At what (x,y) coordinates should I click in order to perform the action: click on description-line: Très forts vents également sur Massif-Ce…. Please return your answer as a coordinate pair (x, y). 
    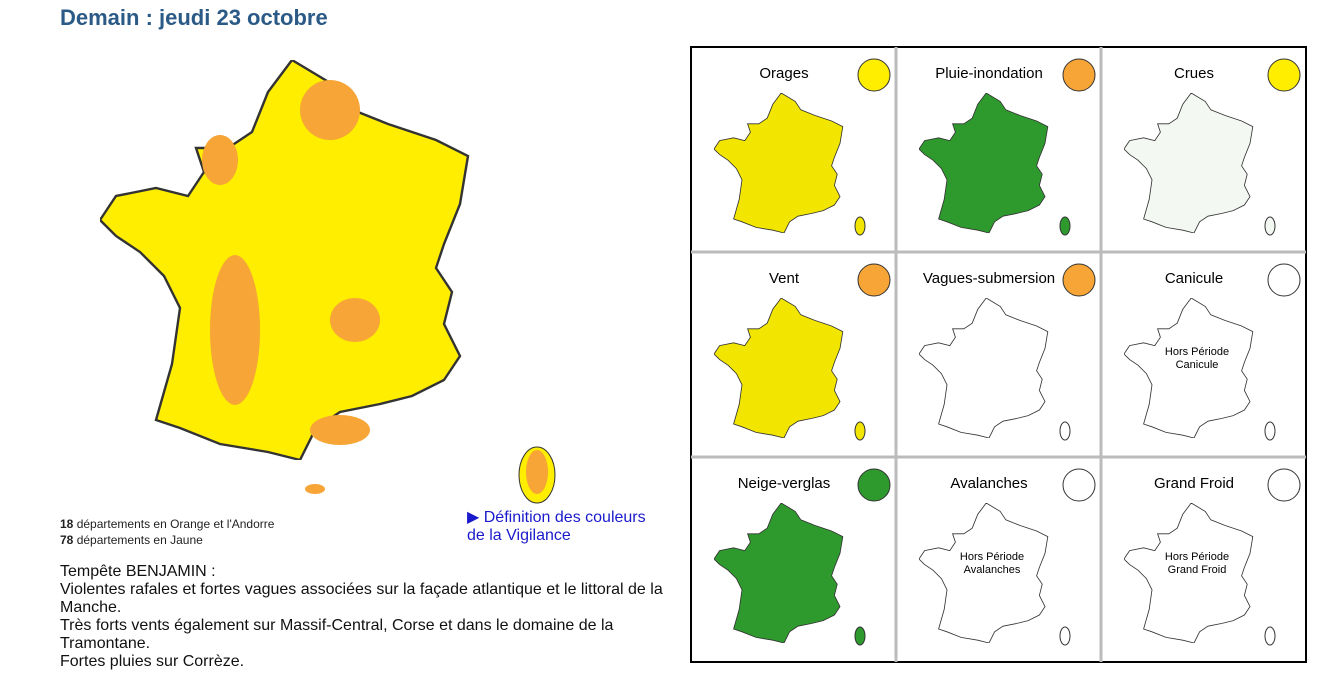
    Looking at the image, I should click on (337, 634).